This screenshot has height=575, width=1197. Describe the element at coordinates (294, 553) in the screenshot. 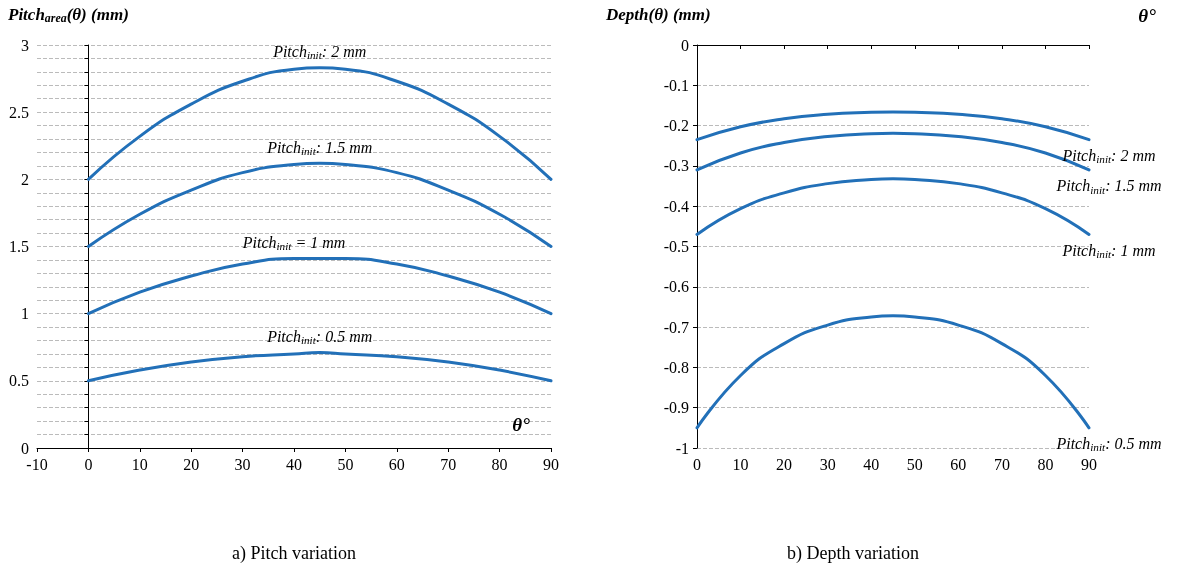

I see `text: a) Pitch variation` at that location.